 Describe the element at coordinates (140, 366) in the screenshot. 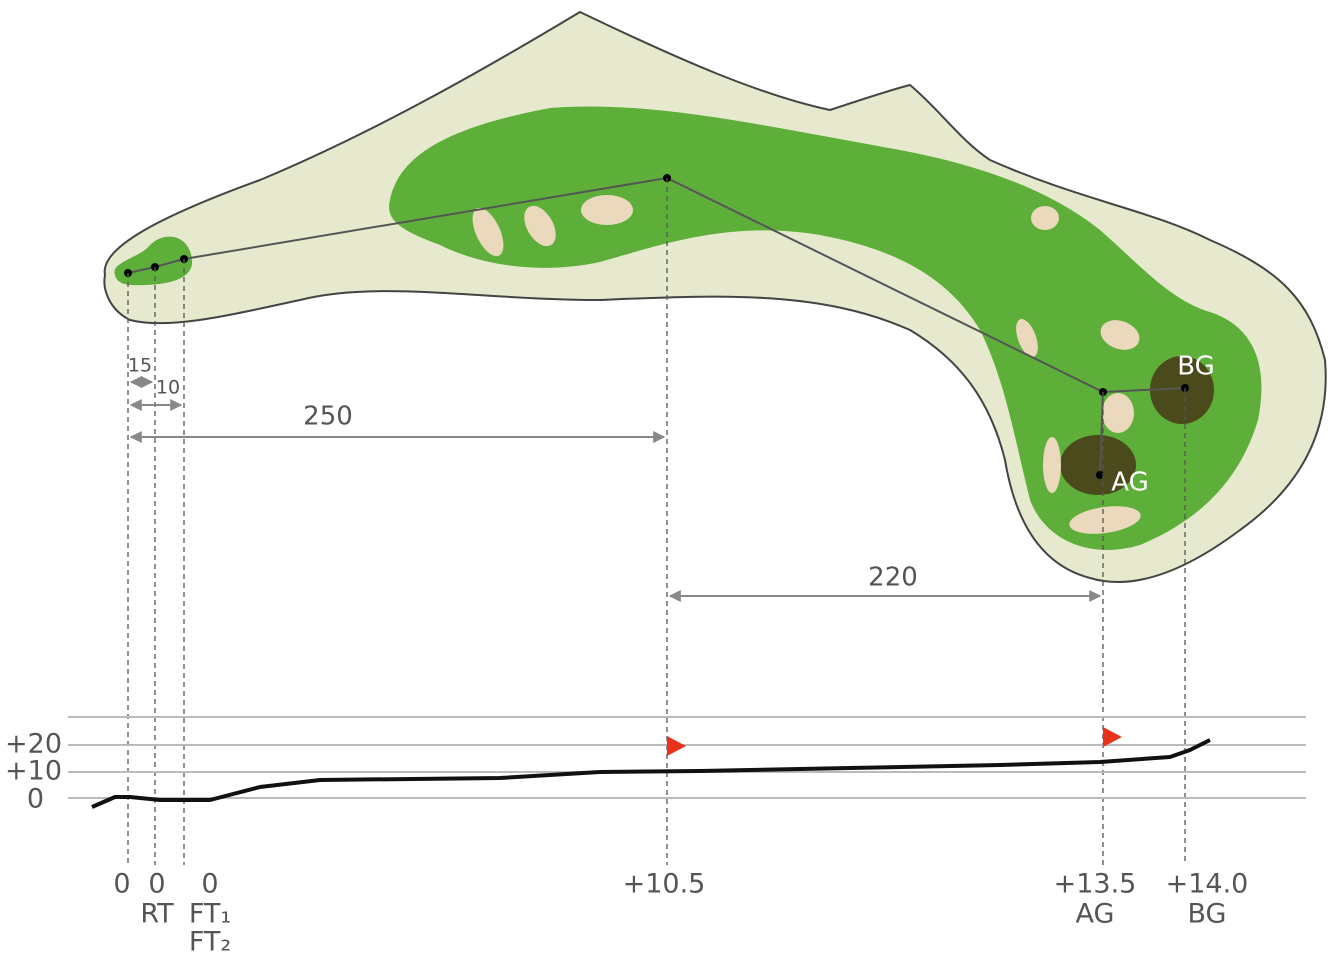

I see `distance: 15` at that location.